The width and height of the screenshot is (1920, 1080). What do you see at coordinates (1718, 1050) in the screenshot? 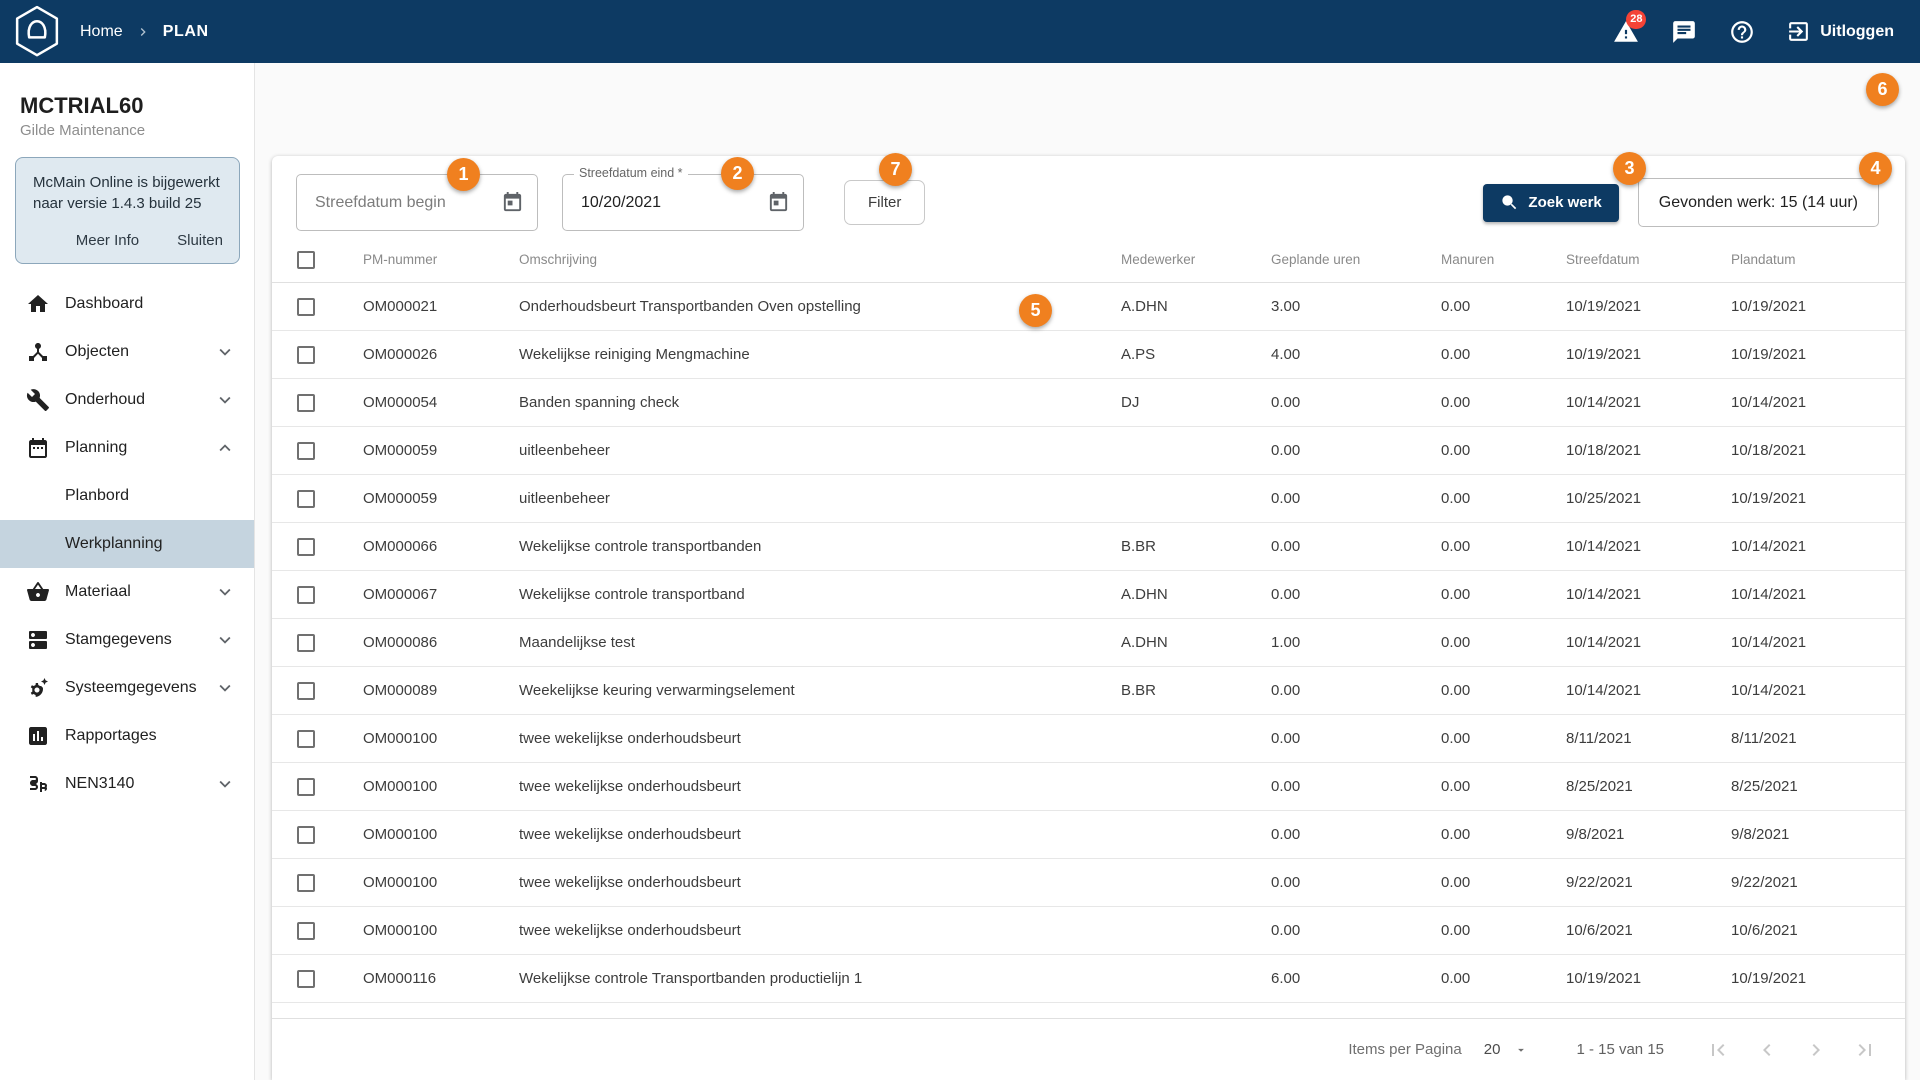
I see `first-page-button` at bounding box center [1718, 1050].